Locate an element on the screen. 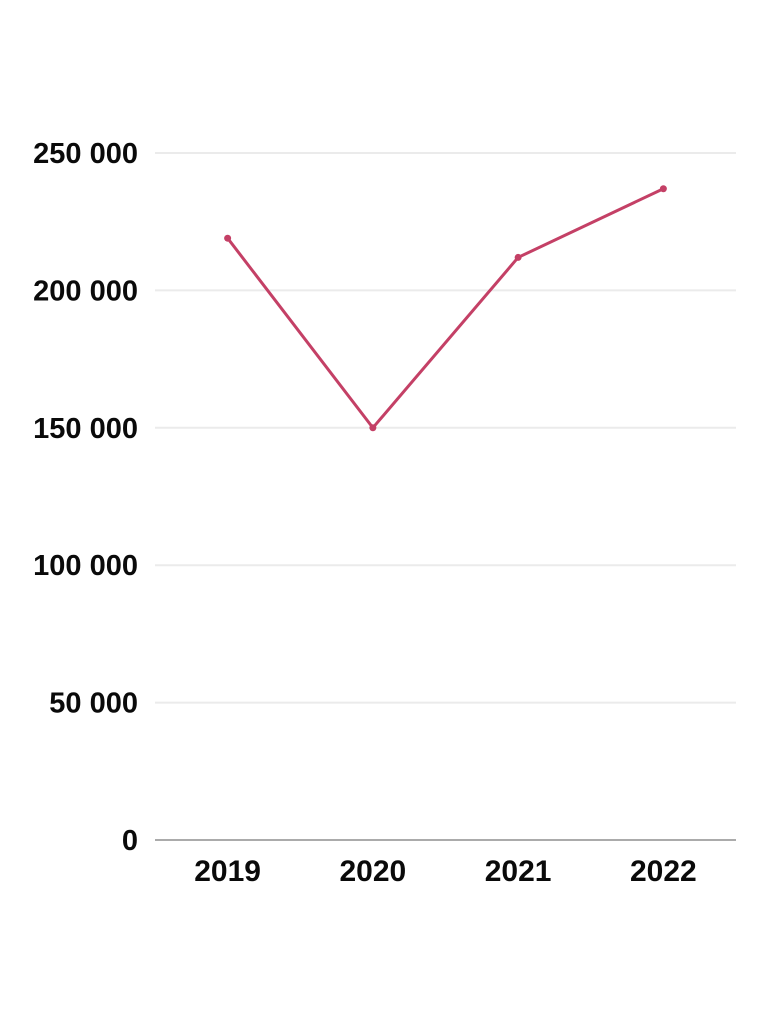 The width and height of the screenshot is (768, 1029). y-axis-tick-label: 200 000 is located at coordinates (85, 291).